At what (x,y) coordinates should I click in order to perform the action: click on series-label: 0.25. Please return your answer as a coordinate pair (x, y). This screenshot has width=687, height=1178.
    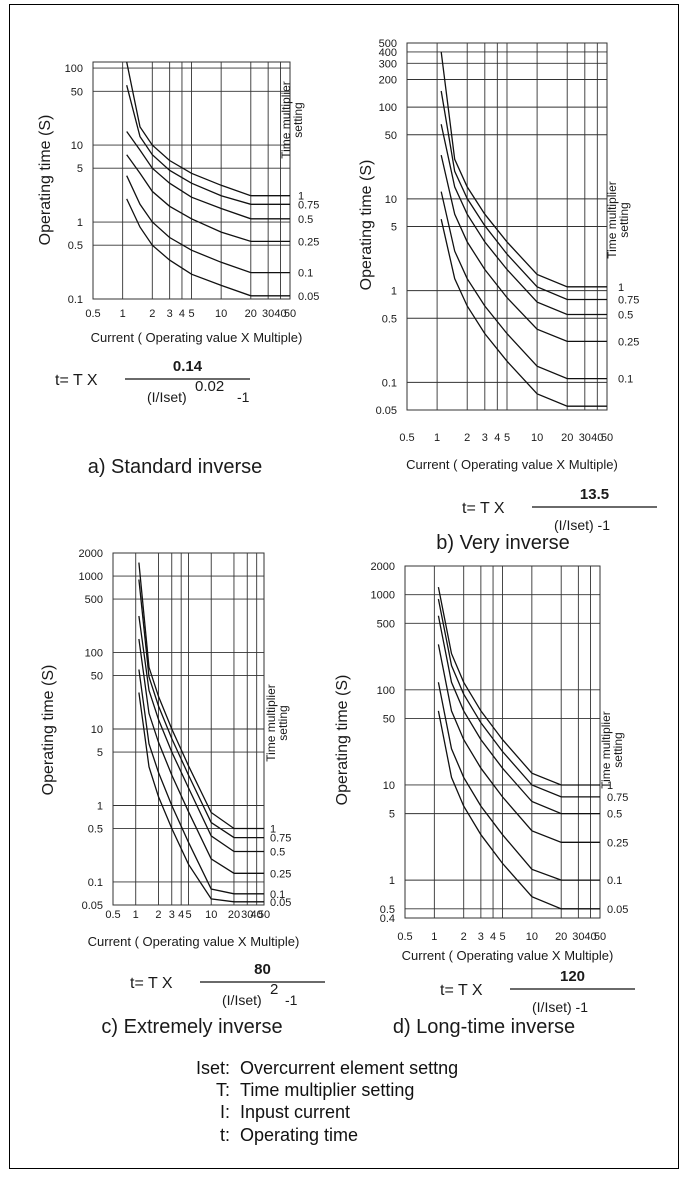
    Looking at the image, I should click on (280, 874).